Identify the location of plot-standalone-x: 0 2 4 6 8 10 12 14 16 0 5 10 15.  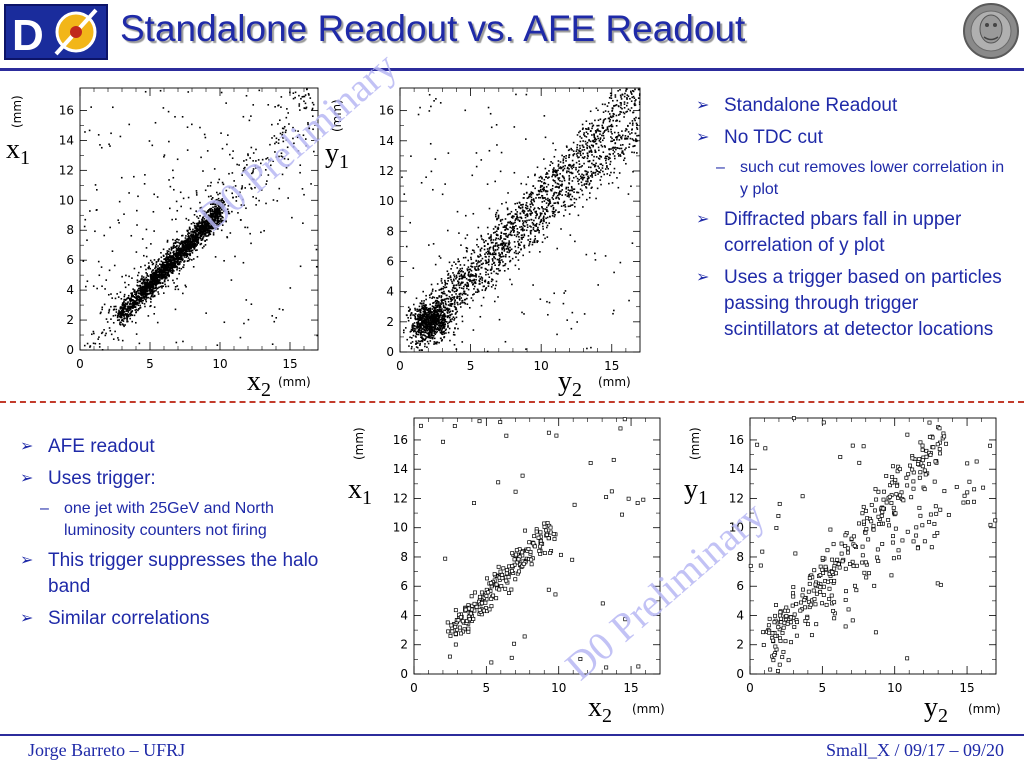
(190, 232).